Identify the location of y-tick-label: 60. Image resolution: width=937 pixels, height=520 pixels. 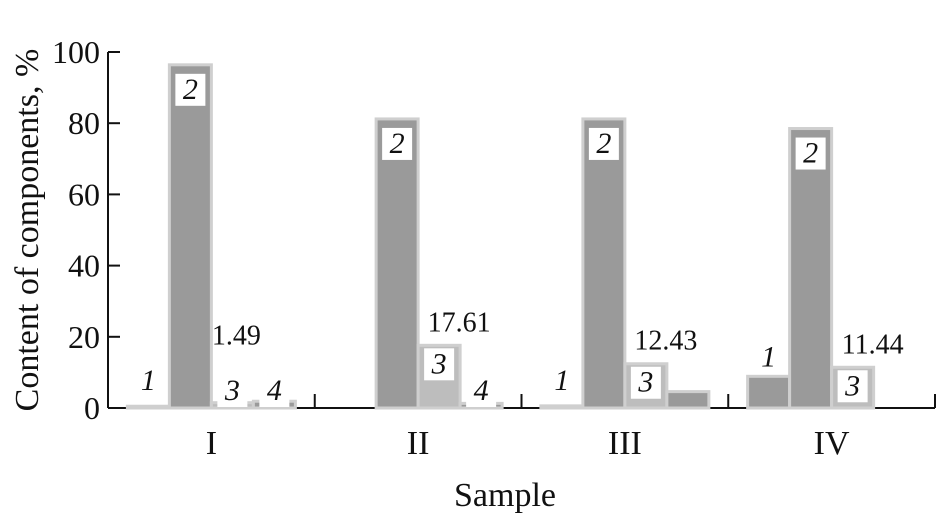
(84, 194).